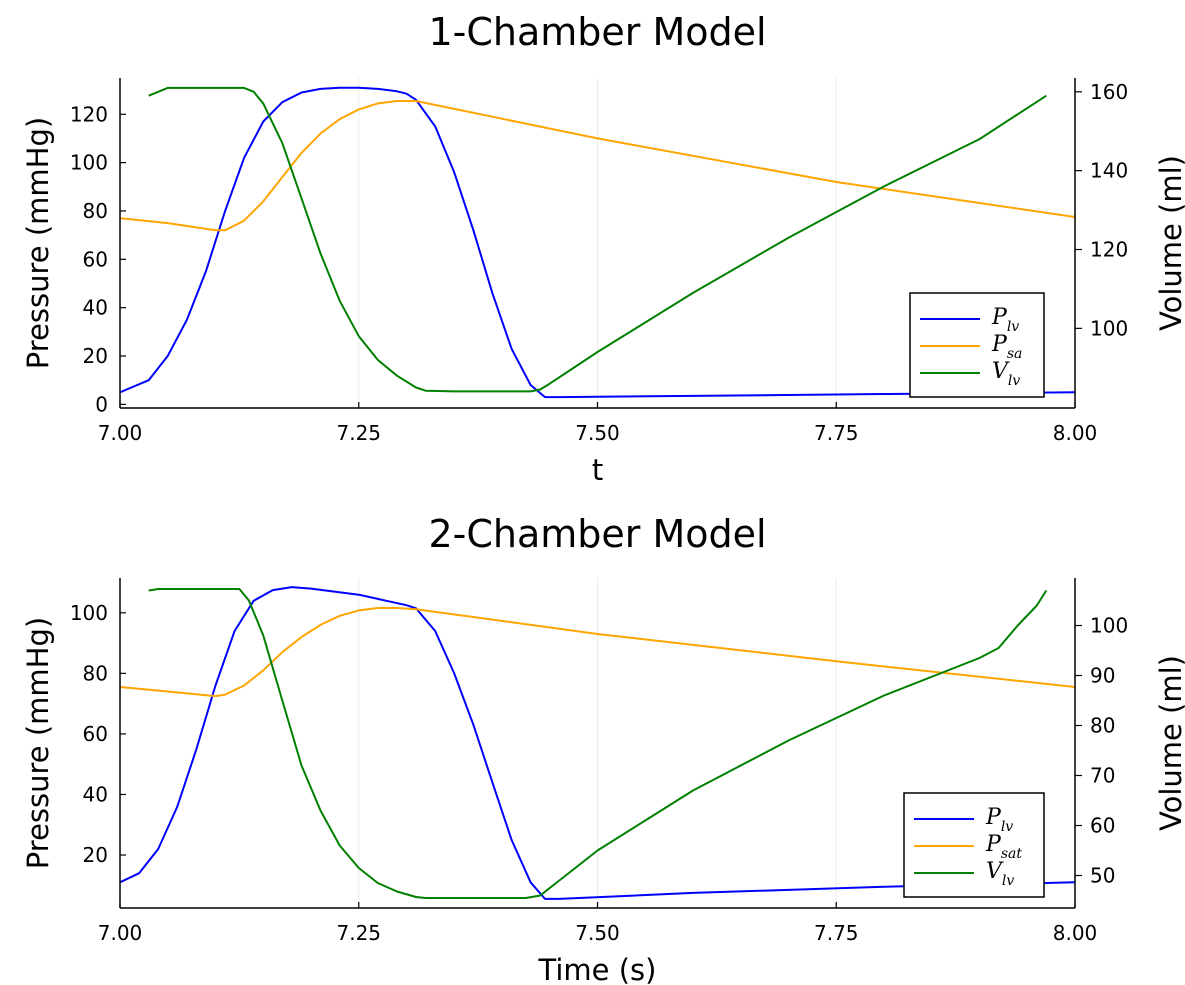 Image resolution: width=1185 pixels, height=985 pixels. What do you see at coordinates (1102, 776) in the screenshot?
I see `y2-tick-label: 70` at bounding box center [1102, 776].